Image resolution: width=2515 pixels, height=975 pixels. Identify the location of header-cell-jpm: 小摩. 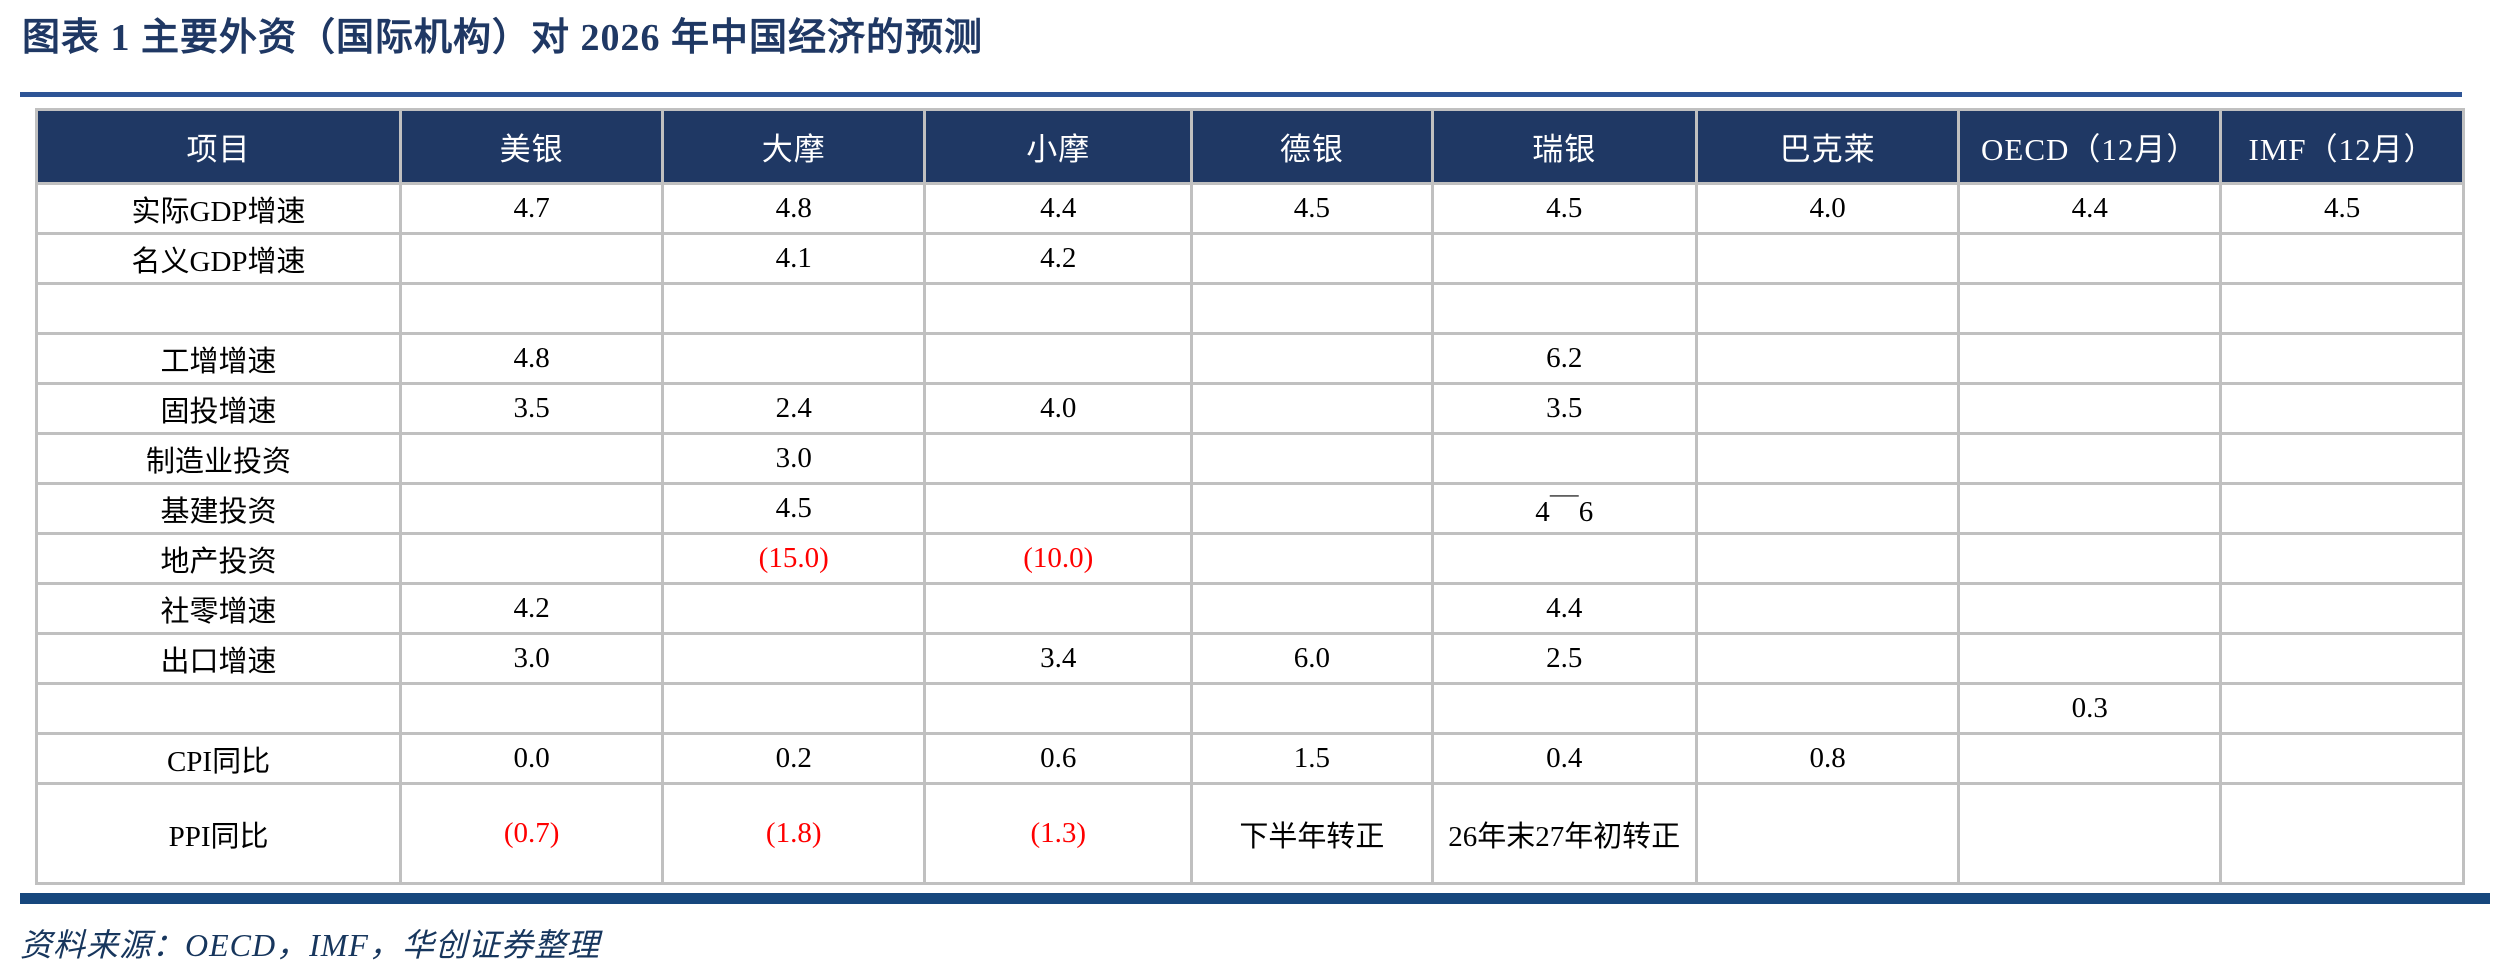
(1058, 146).